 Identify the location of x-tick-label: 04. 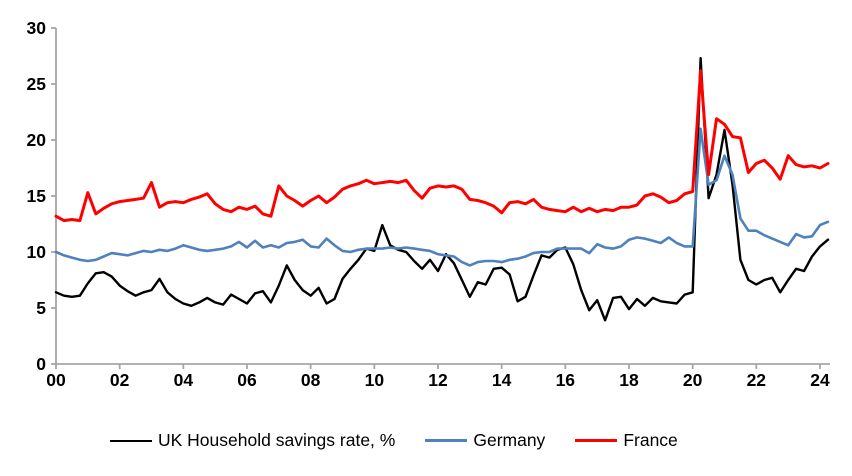
(184, 380).